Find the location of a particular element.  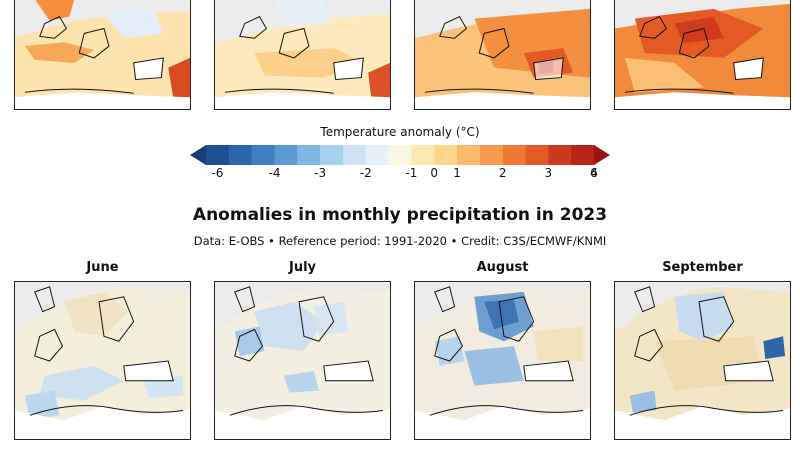

month-label-september: September is located at coordinates (702, 267).